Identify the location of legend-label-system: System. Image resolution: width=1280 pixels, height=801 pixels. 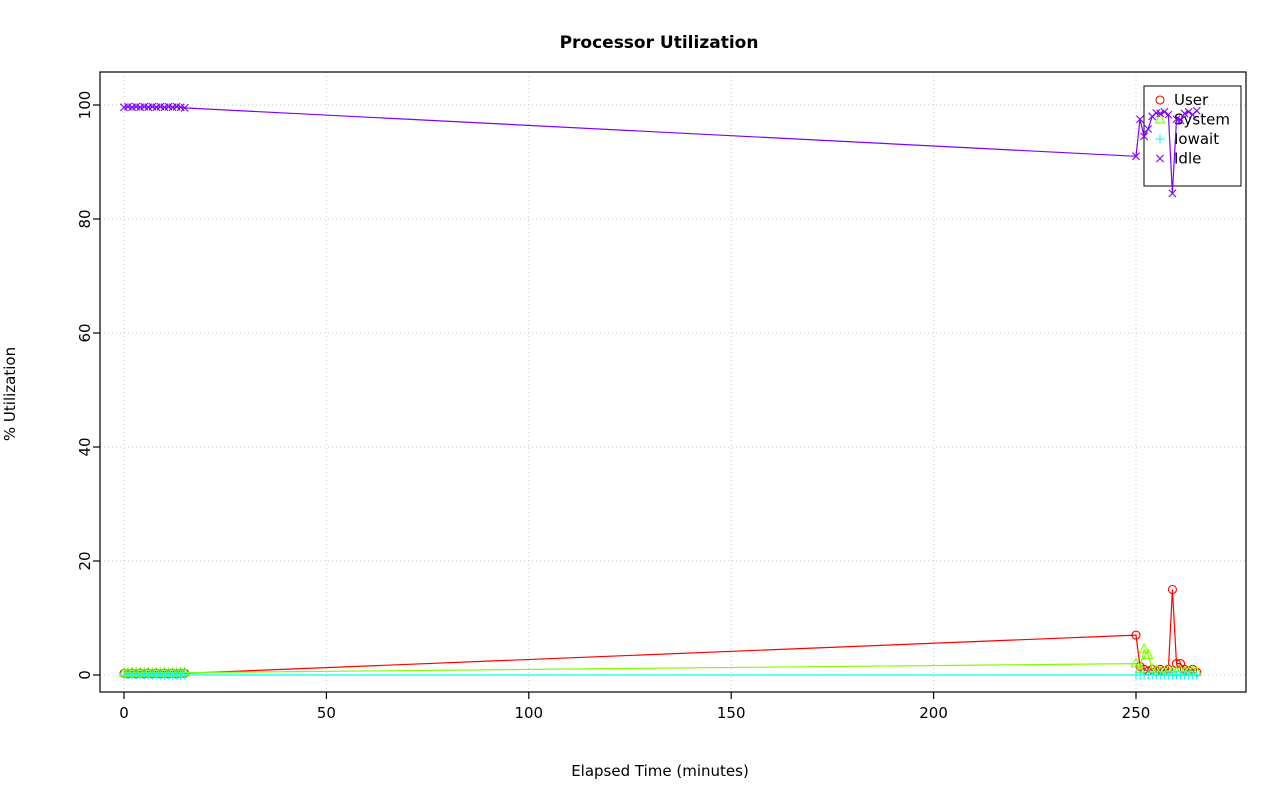
(1202, 120).